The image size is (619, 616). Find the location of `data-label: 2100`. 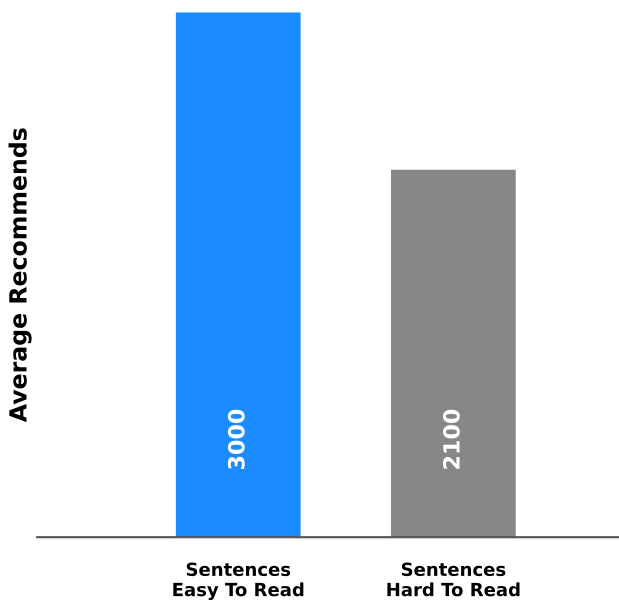

data-label: 2100 is located at coordinates (451, 439).